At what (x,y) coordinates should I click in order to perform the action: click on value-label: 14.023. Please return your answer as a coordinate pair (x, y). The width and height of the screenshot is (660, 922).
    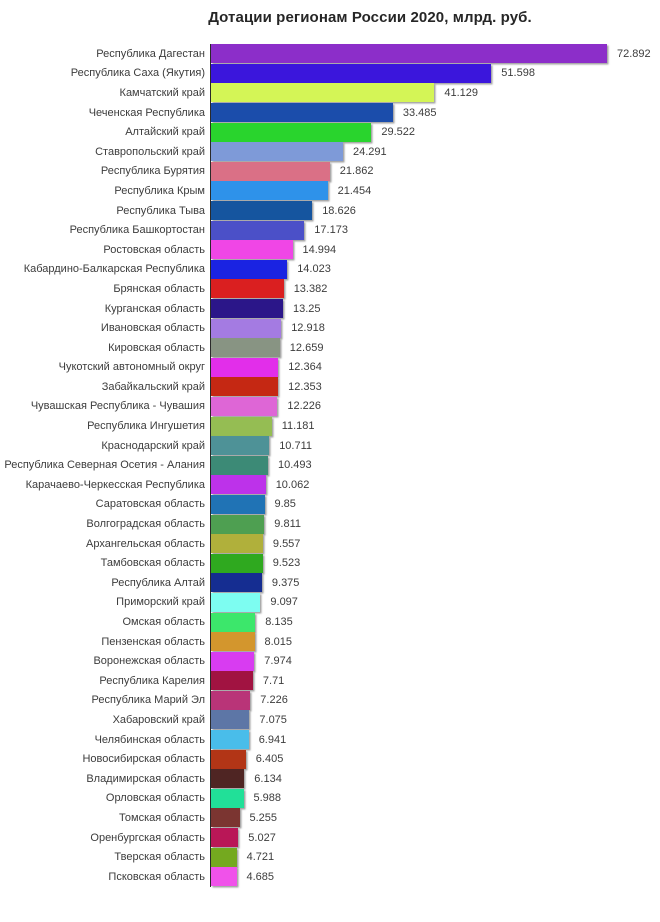
    Looking at the image, I should click on (314, 269).